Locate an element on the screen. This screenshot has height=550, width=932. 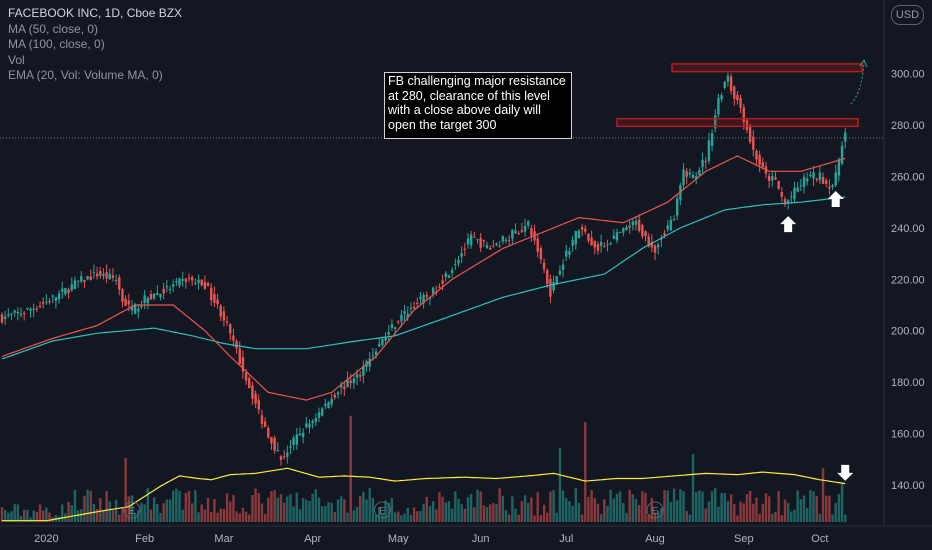
time-tick-label: May is located at coordinates (398, 539).